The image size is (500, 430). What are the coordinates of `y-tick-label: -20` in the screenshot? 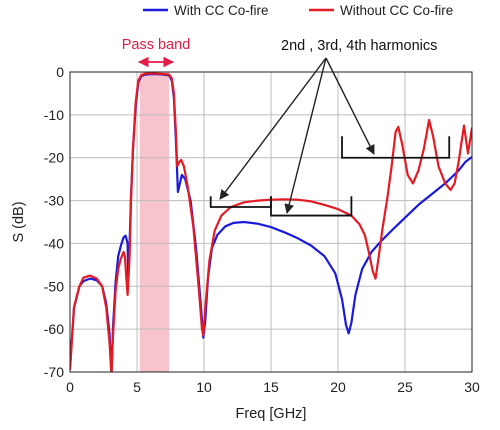 It's located at (54, 158).